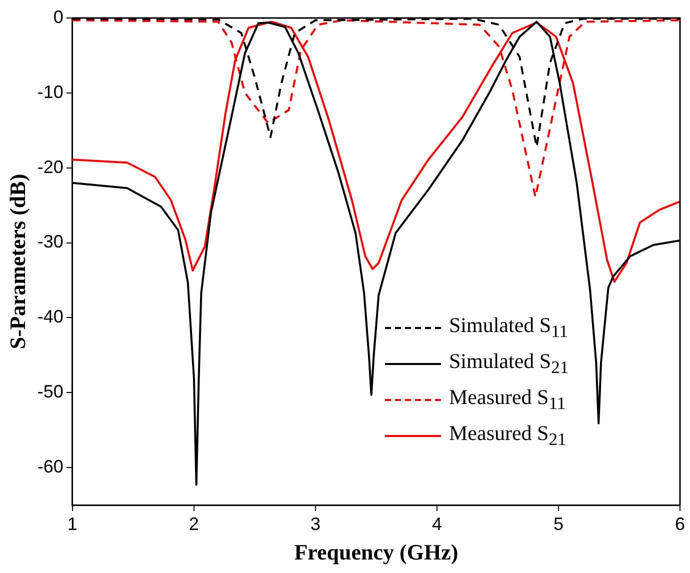 The width and height of the screenshot is (690, 573). Describe the element at coordinates (507, 400) in the screenshot. I see `legend-label: Measured S$_{11}$` at that location.